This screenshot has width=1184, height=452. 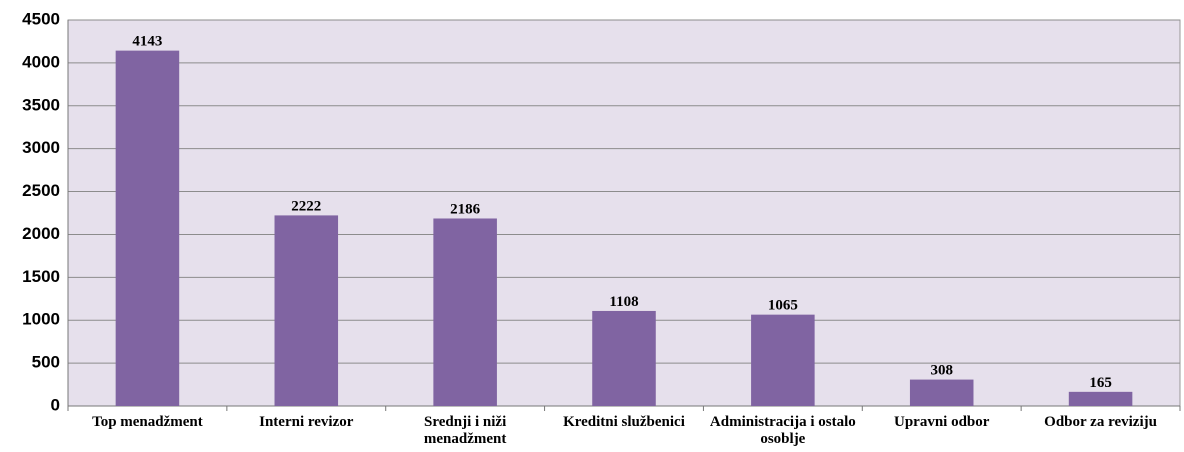 I want to click on data-label: 1065, so click(x=783, y=306).